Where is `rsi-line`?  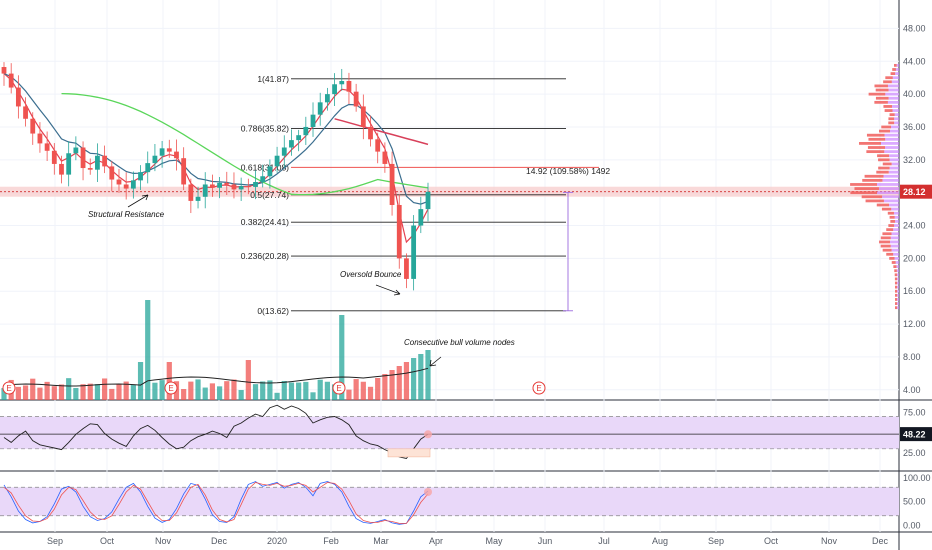
rsi-line is located at coordinates (216, 432).